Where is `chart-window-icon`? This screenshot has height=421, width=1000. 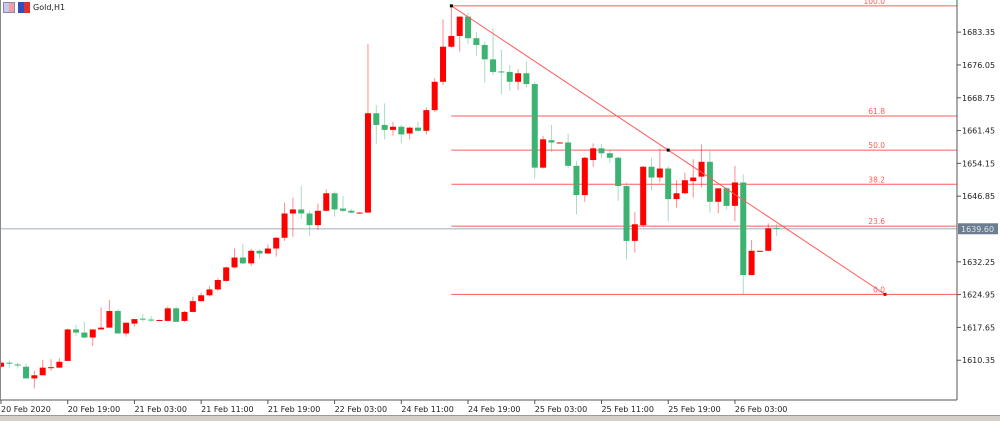 chart-window-icon is located at coordinates (9, 7).